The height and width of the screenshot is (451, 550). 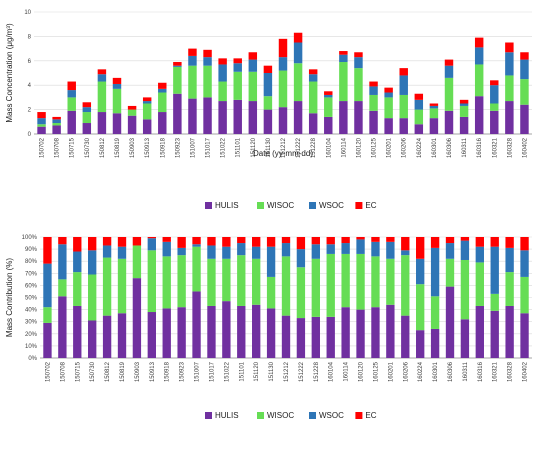 I want to click on legend-swatch-hulis, so click(x=208, y=205).